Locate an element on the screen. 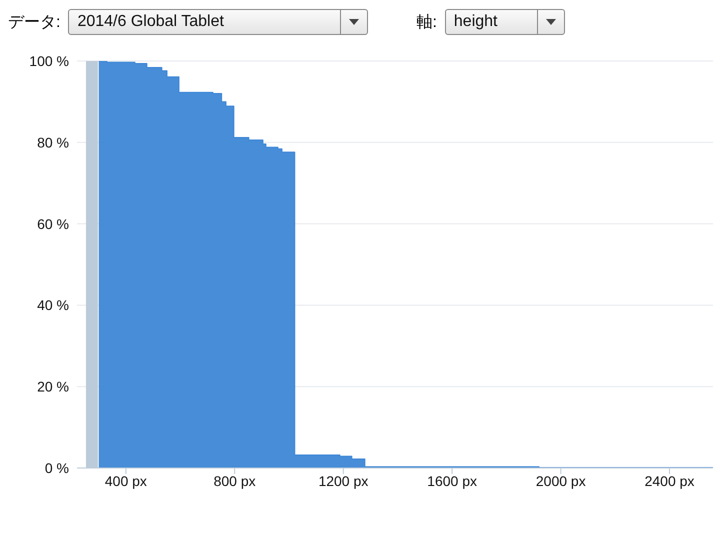 This screenshot has width=720, height=540. y-tick-label: 60 % is located at coordinates (53, 224).